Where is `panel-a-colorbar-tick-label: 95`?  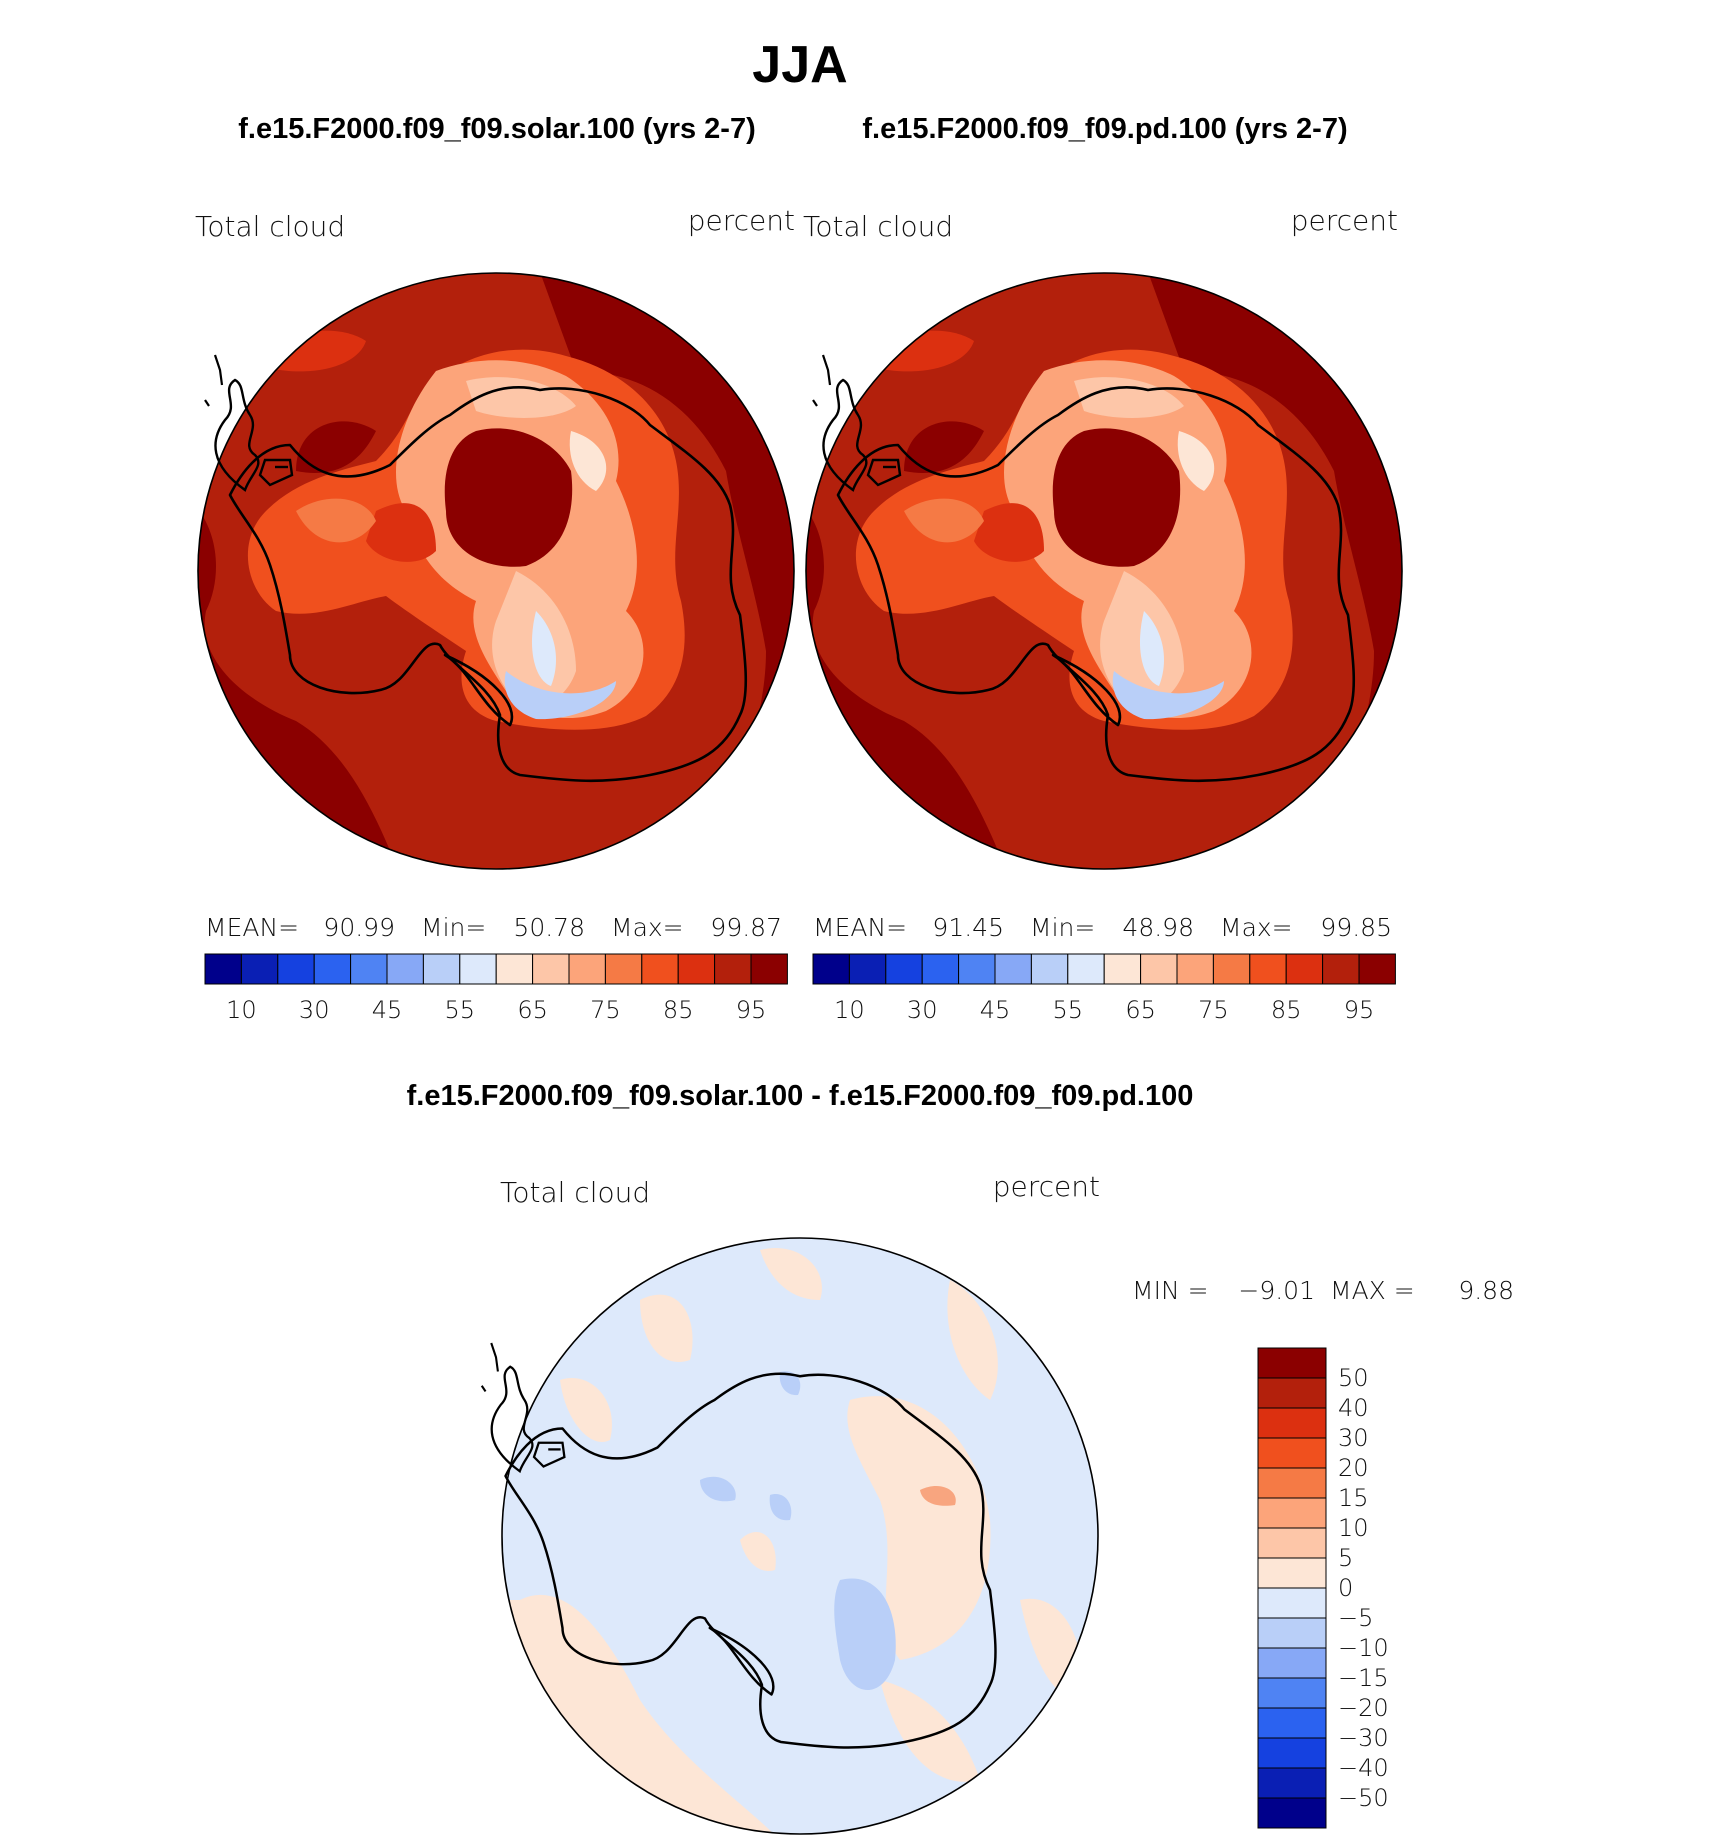 panel-a-colorbar-tick-label: 95 is located at coordinates (751, 1010).